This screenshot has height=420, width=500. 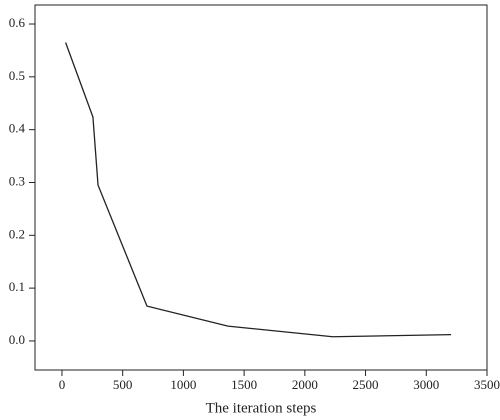 I want to click on x-tick-label: 2000, so click(x=305, y=384).